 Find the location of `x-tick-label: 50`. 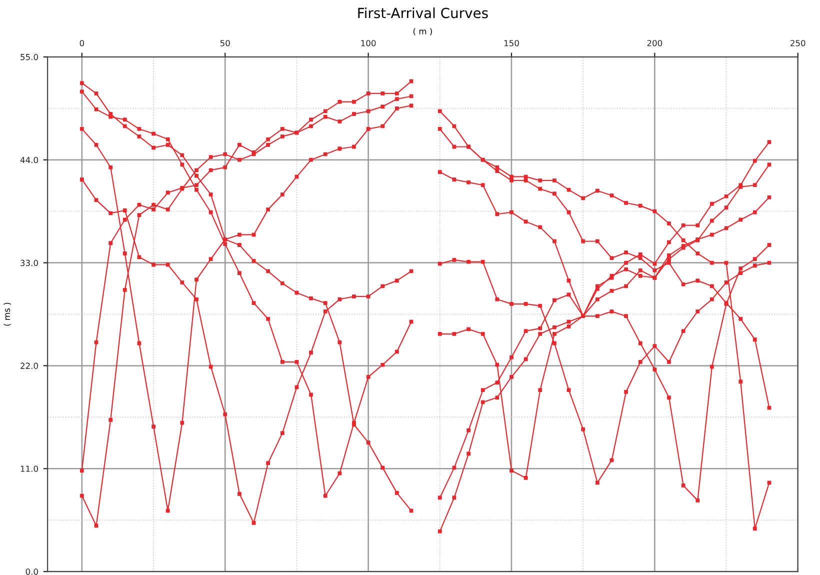

x-tick-label: 50 is located at coordinates (225, 43).